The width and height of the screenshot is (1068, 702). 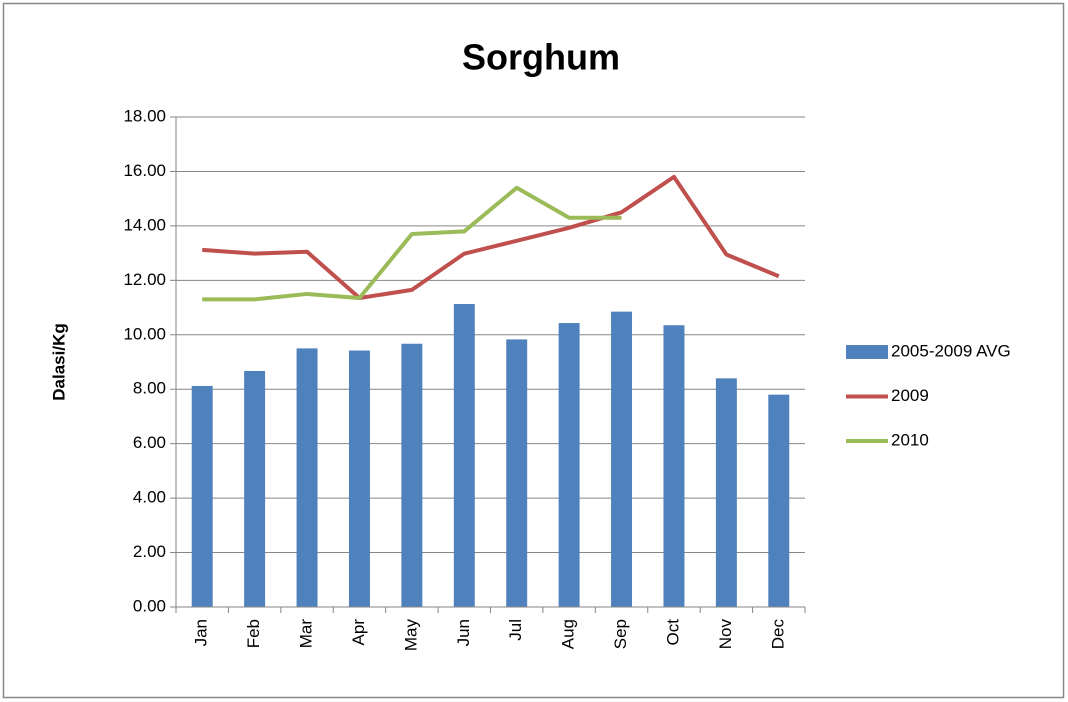 I want to click on legend-swatch, so click(x=867, y=352).